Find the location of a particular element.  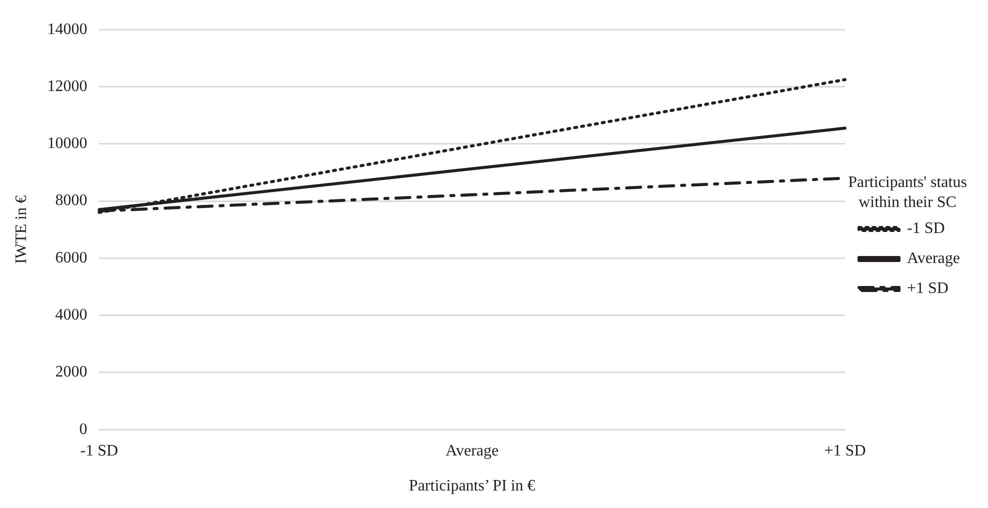

y-tick-label: 12000 is located at coordinates (67, 86).